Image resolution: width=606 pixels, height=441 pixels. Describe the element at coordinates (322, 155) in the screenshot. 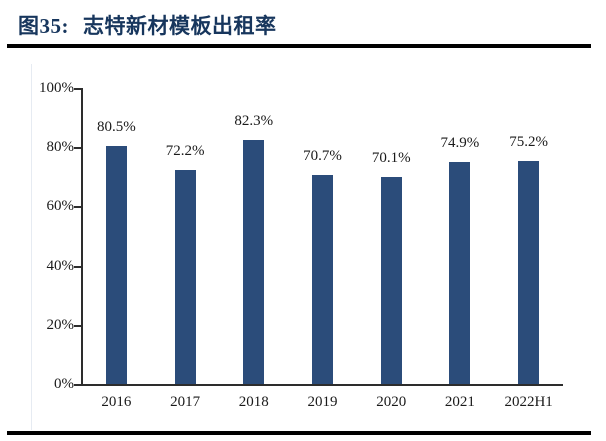

I see `bar-value-label: 70.7%` at that location.